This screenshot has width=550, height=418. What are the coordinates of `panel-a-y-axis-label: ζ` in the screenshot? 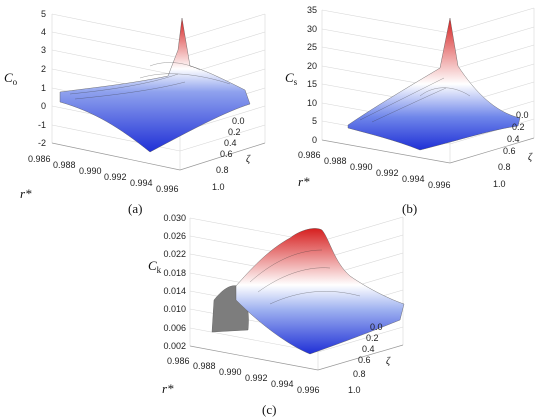 It's located at (248, 159).